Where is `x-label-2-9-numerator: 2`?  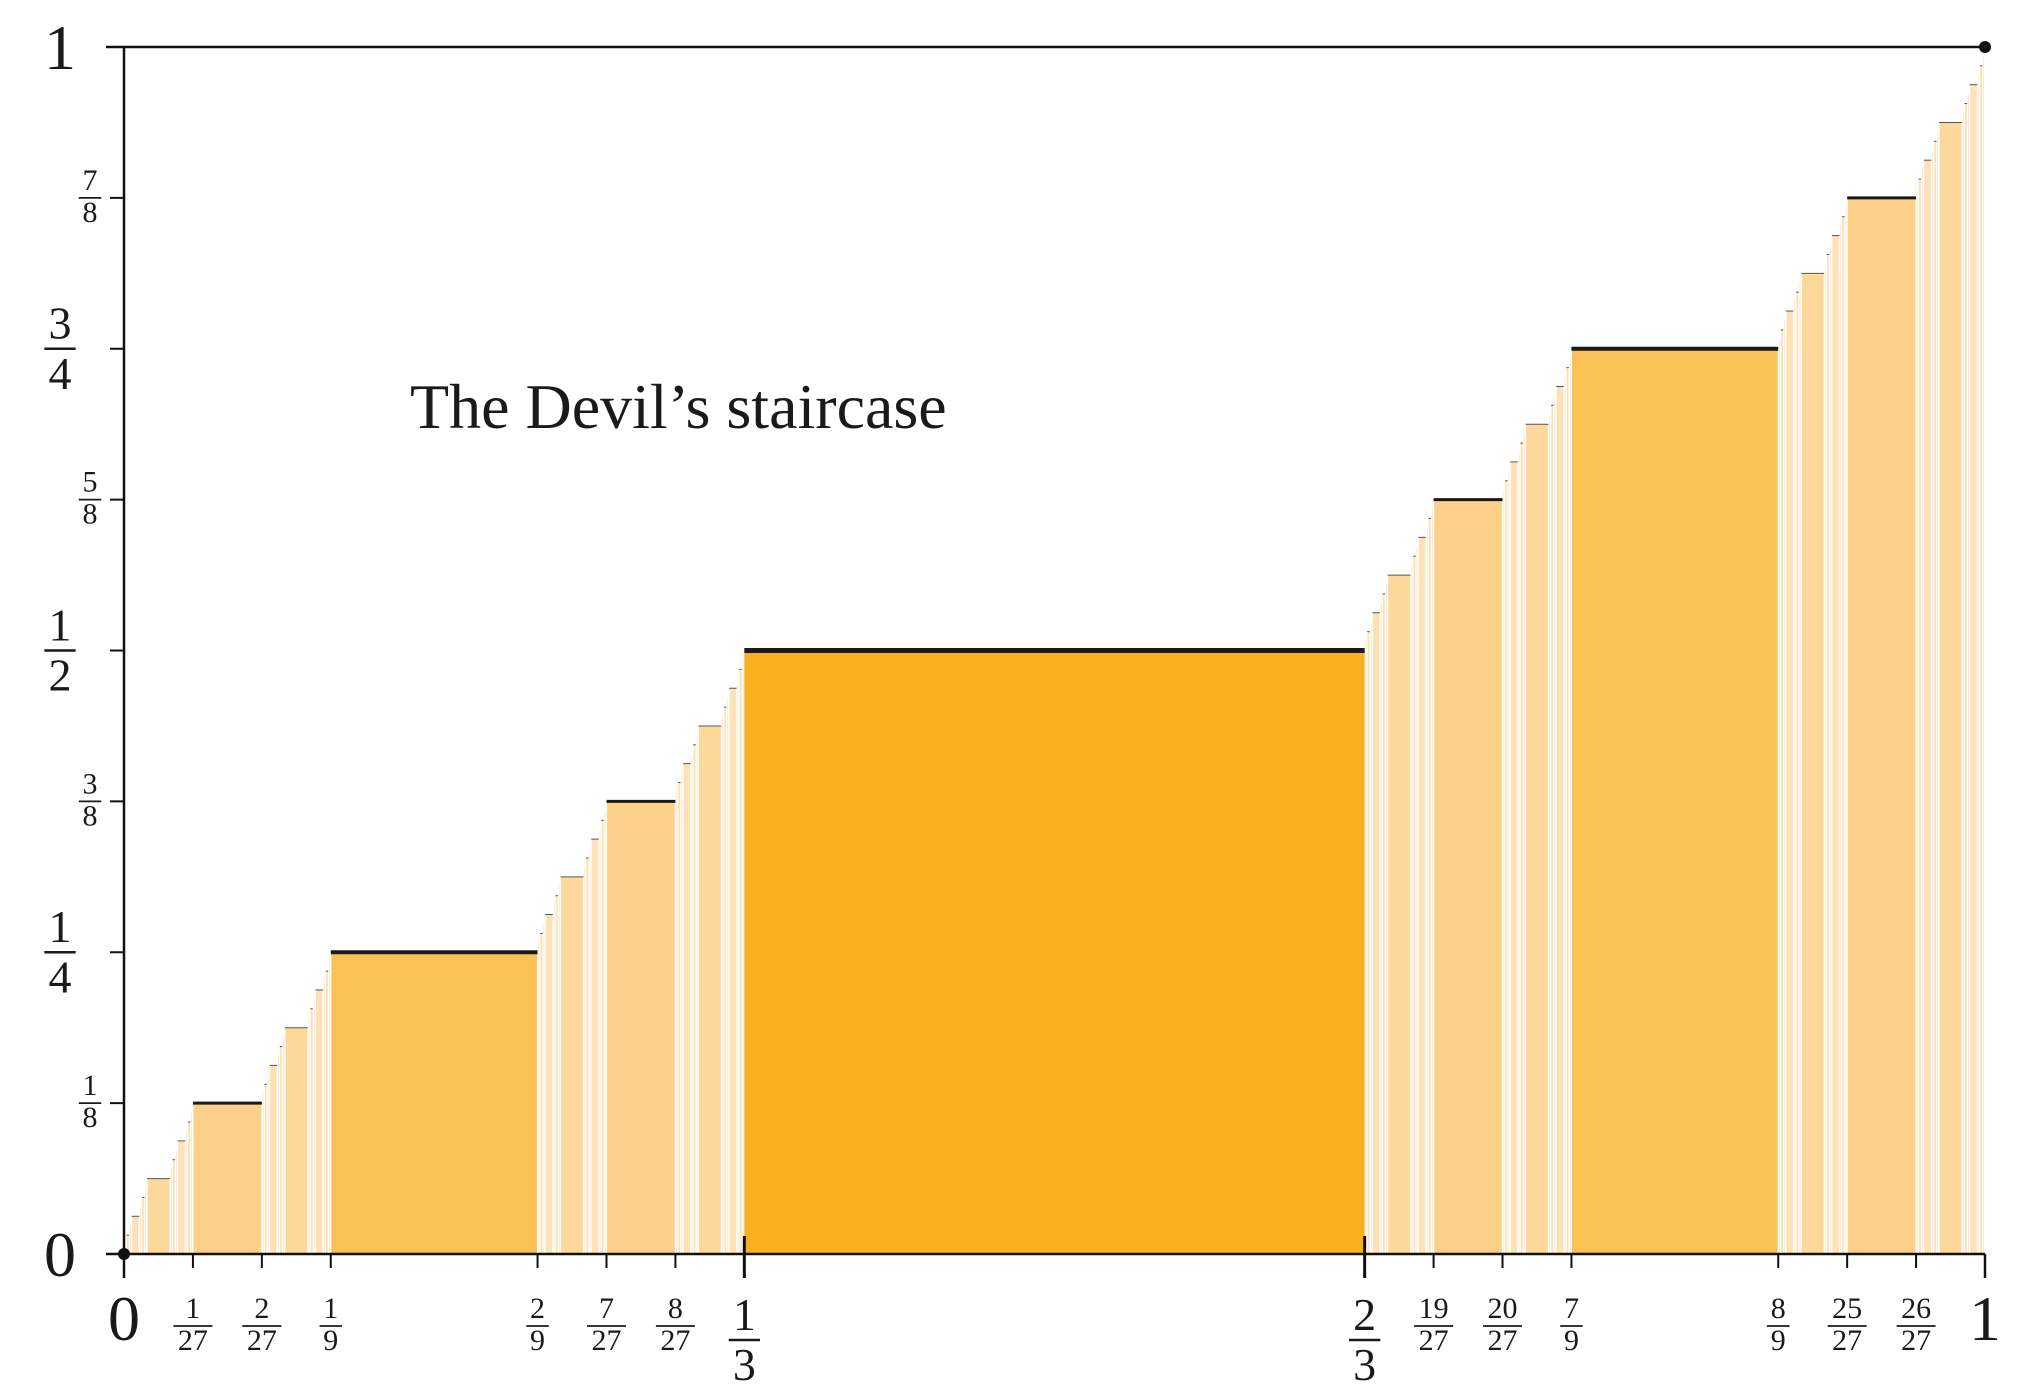 x-label-2-9-numerator: 2 is located at coordinates (537, 1308).